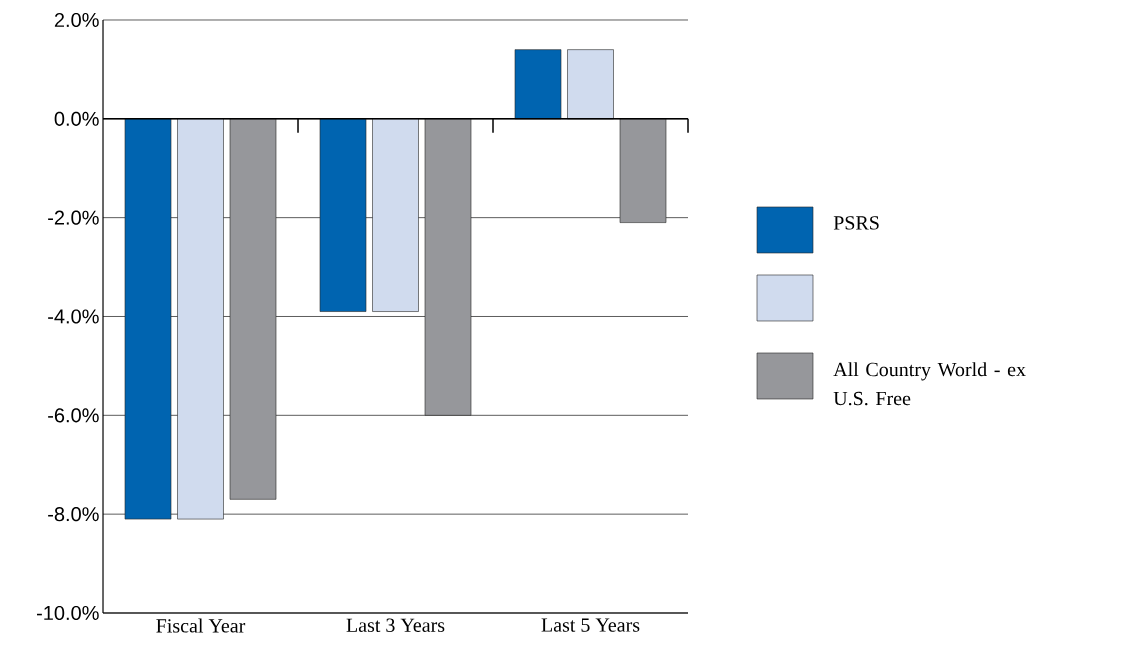 This screenshot has width=1122, height=647. What do you see at coordinates (73, 514) in the screenshot?
I see `y-tick-label: -8.0%` at bounding box center [73, 514].